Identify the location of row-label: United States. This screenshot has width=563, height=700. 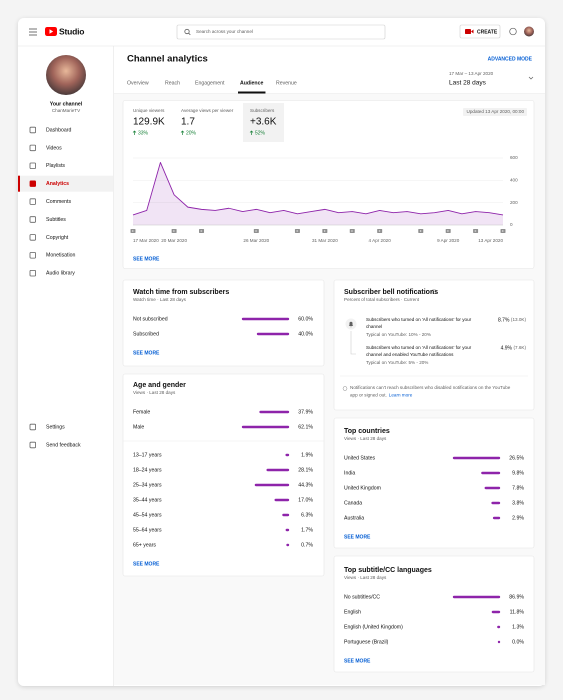
(360, 458).